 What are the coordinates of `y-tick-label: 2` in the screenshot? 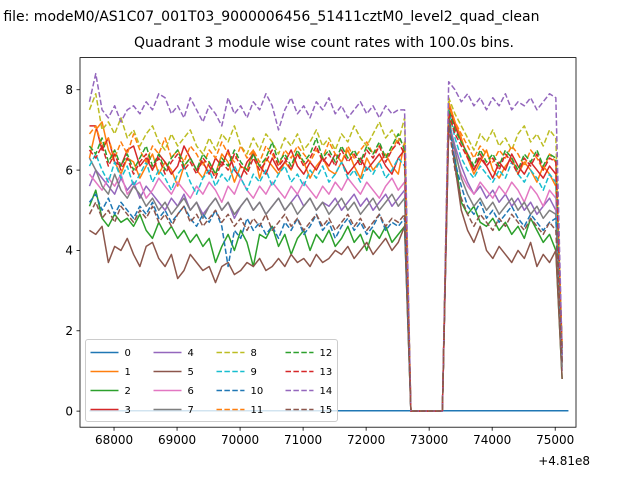 It's located at (69, 331).